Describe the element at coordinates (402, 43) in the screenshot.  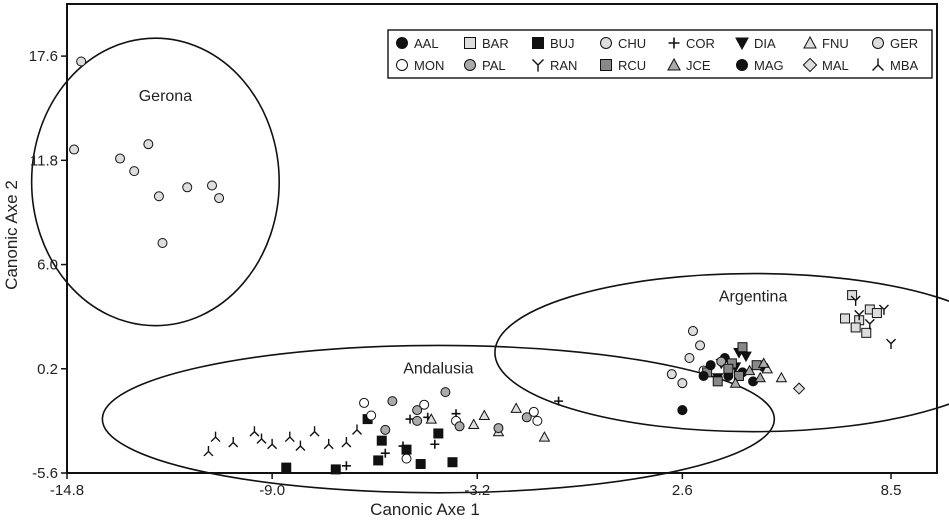
I see `legend-marker-aal` at that location.